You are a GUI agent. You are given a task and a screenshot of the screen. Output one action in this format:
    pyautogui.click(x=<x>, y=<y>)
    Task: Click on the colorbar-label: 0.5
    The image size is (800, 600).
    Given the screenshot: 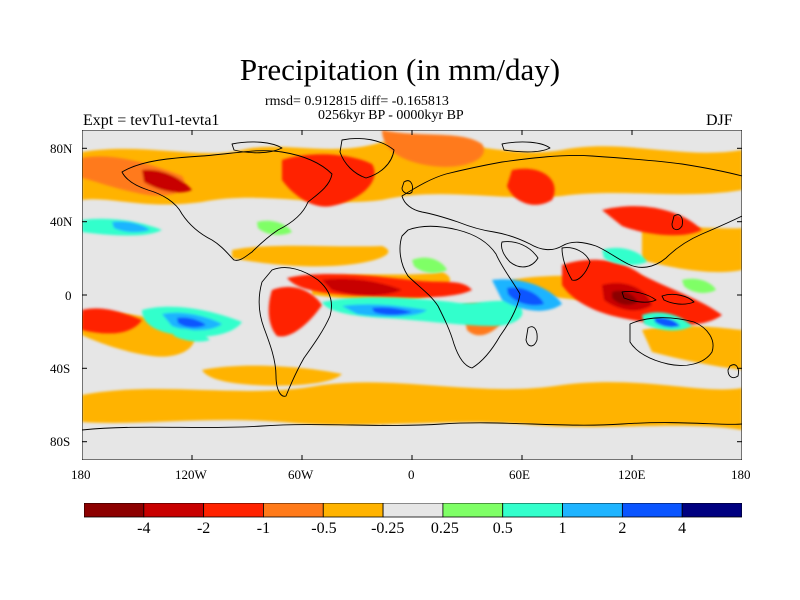 What is the action you would take?
    pyautogui.click(x=502, y=528)
    